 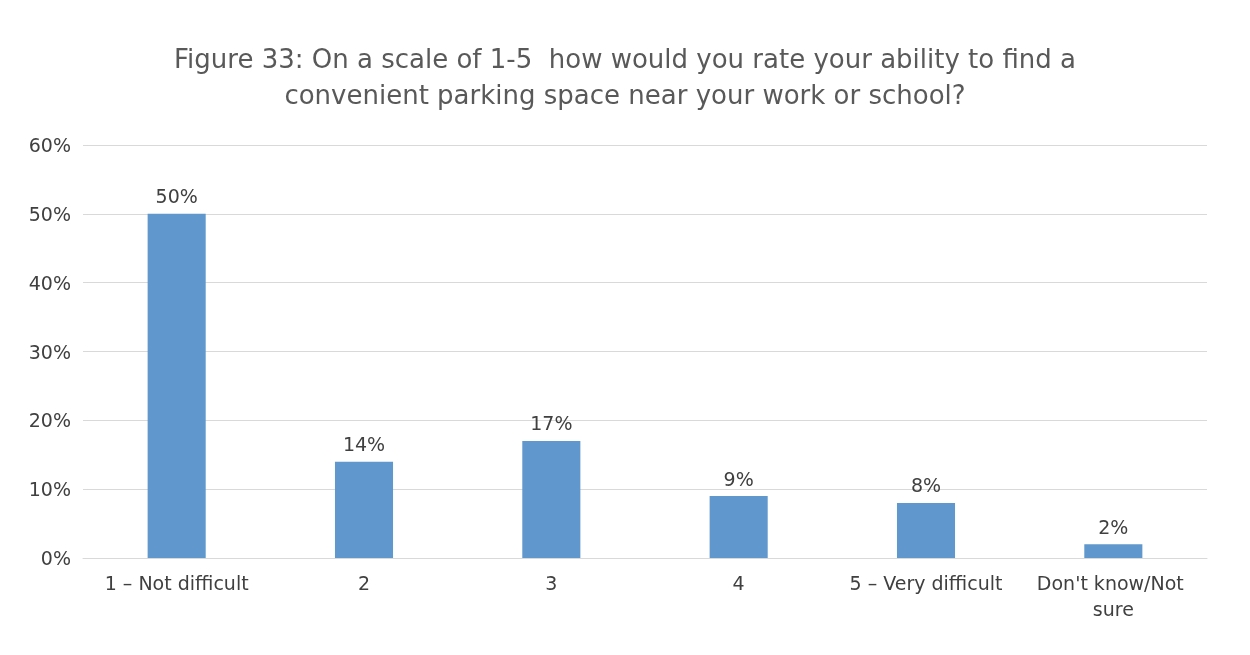 What do you see at coordinates (55, 558) in the screenshot?
I see `y-tick-label: 0%` at bounding box center [55, 558].